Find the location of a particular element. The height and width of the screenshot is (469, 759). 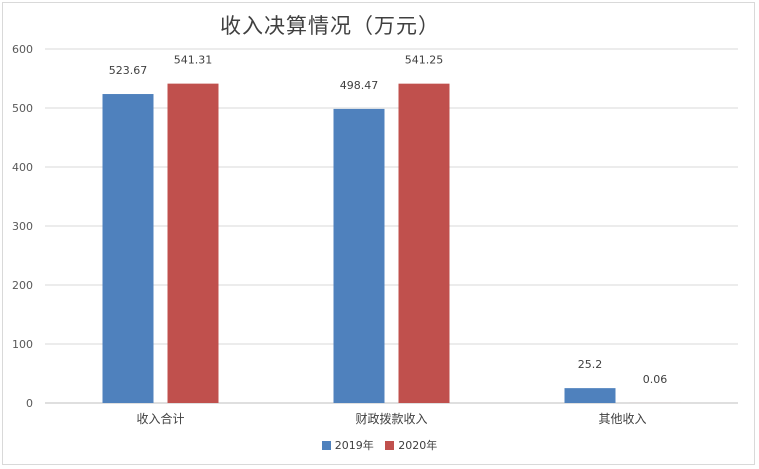

y-tick-label: 0 is located at coordinates (29, 403).